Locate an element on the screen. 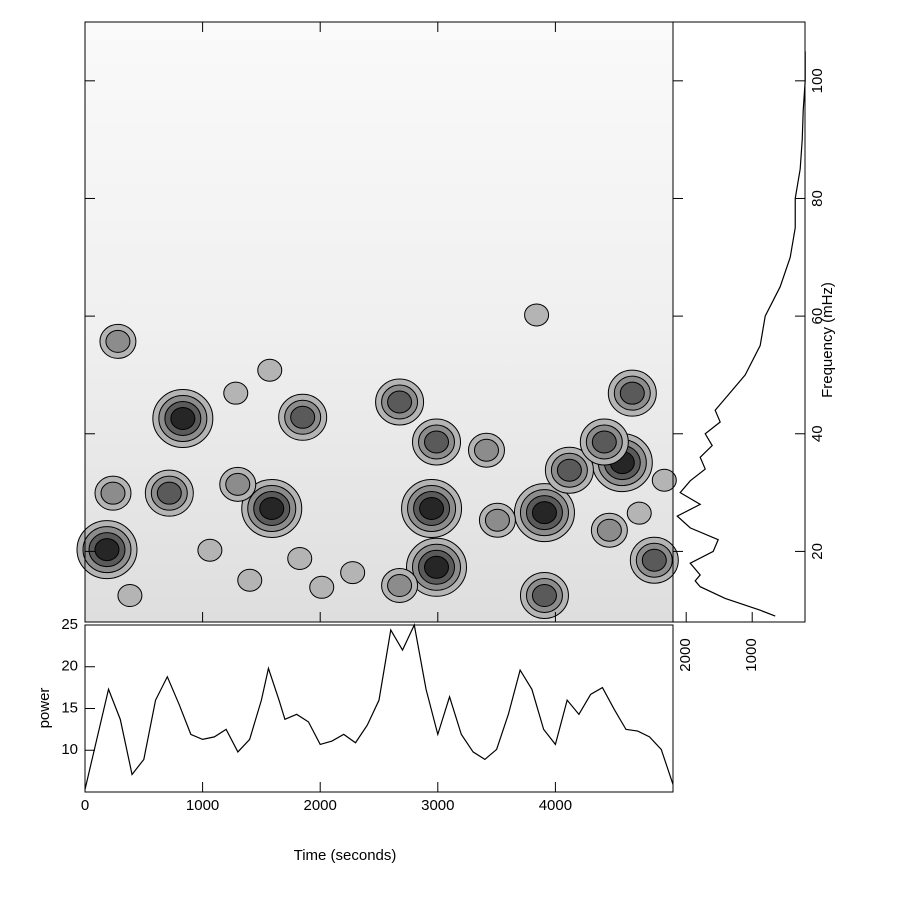 This screenshot has height=913, width=913. y-tick-label: 15 is located at coordinates (69, 707).